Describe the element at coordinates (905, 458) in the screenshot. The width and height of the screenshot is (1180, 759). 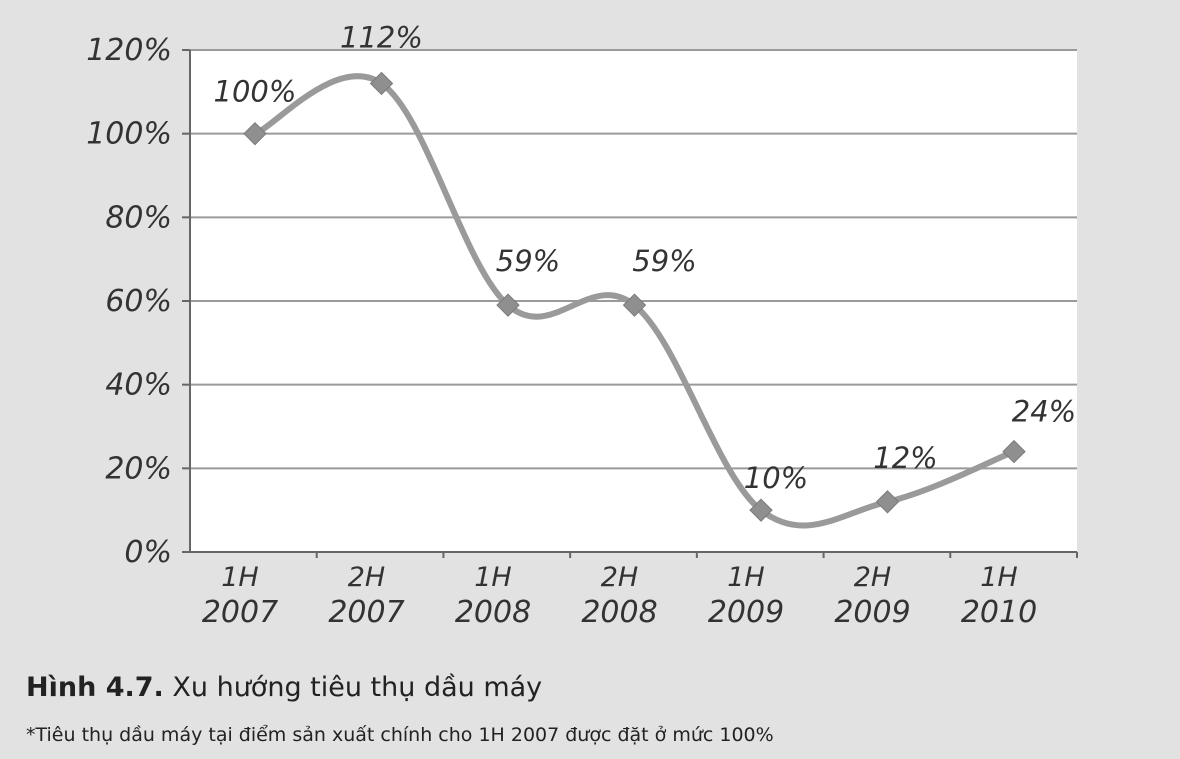
I see `data-label: 12%` at that location.